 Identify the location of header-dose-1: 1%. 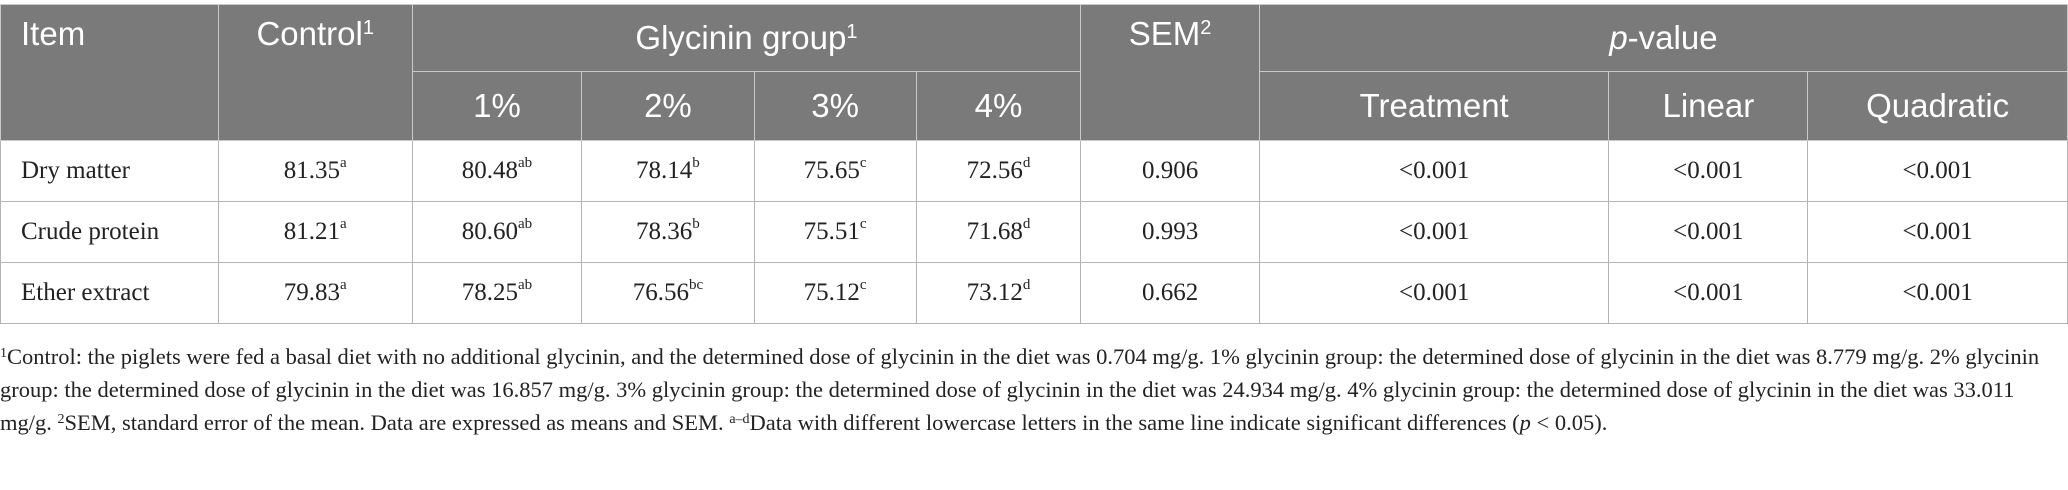
(497, 106).